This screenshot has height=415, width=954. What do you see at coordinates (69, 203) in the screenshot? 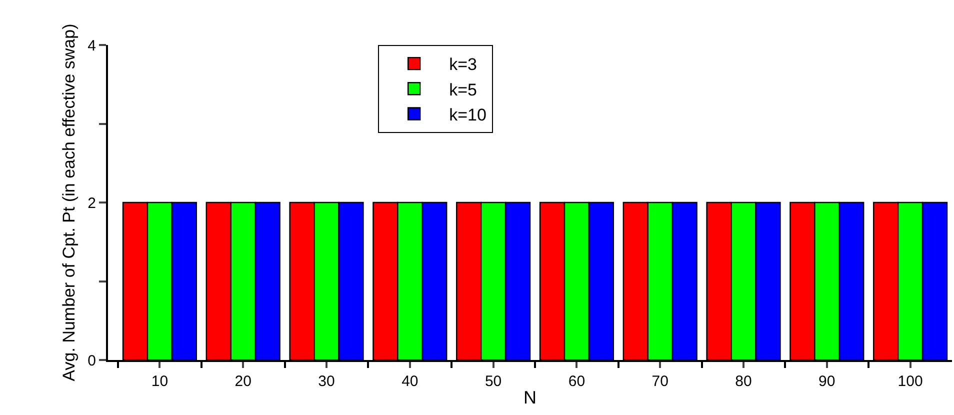
I see `y-axis-title: Avg. Number of Cpt. Pt (in each effective swap)` at bounding box center [69, 203].